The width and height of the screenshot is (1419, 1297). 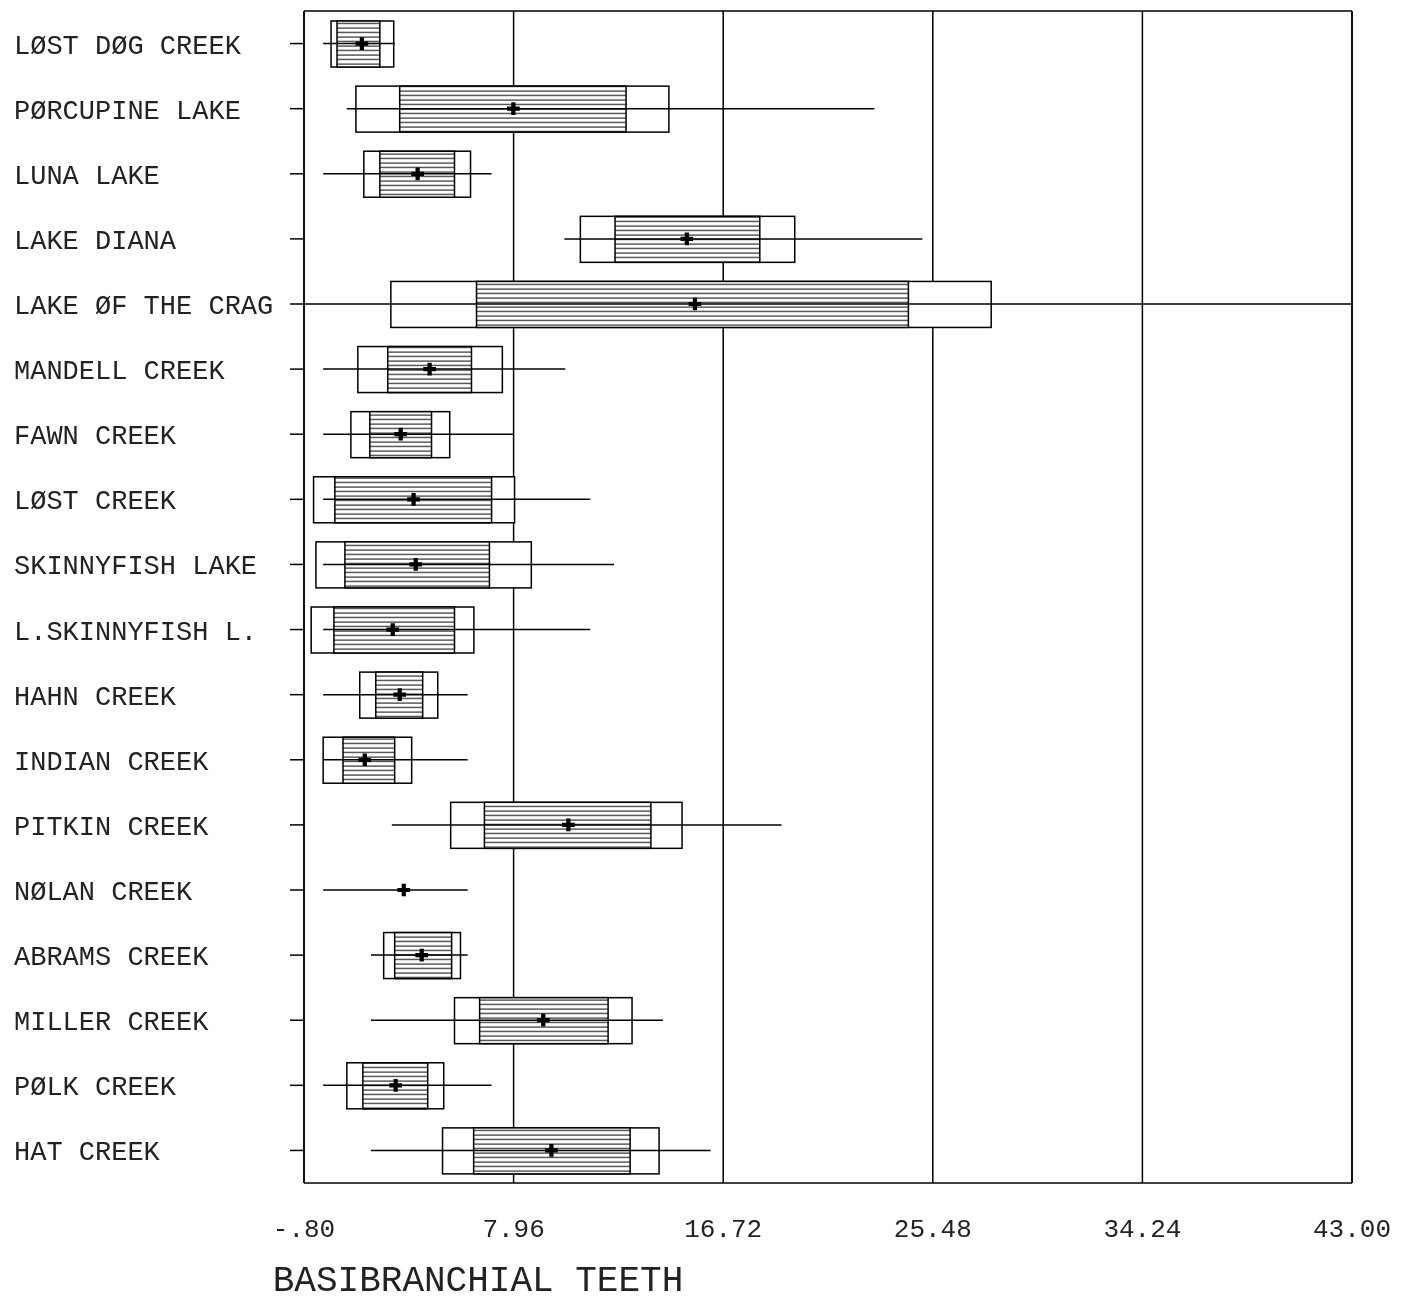 What do you see at coordinates (304, 1230) in the screenshot?
I see `x-tick-label: -.80` at bounding box center [304, 1230].